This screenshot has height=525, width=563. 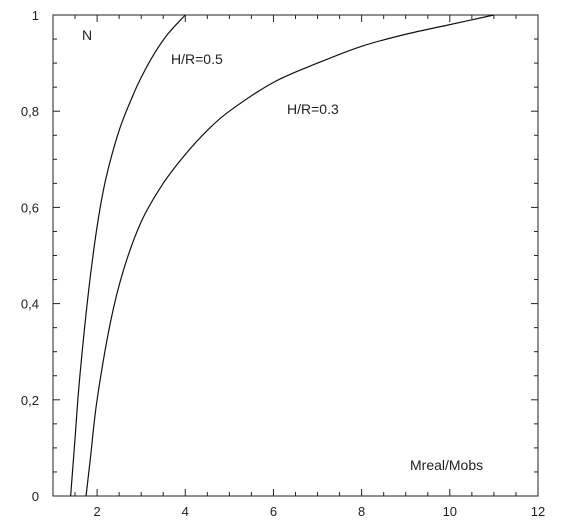 What do you see at coordinates (87, 35) in the screenshot?
I see `y-axis-label: N` at bounding box center [87, 35].